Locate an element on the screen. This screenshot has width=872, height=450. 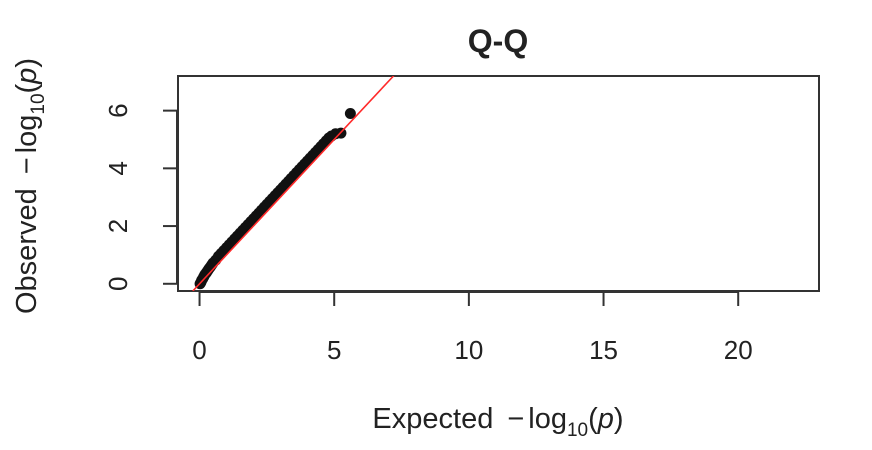
x-axis: 0 5 10 15 20 is located at coordinates (472, 328).